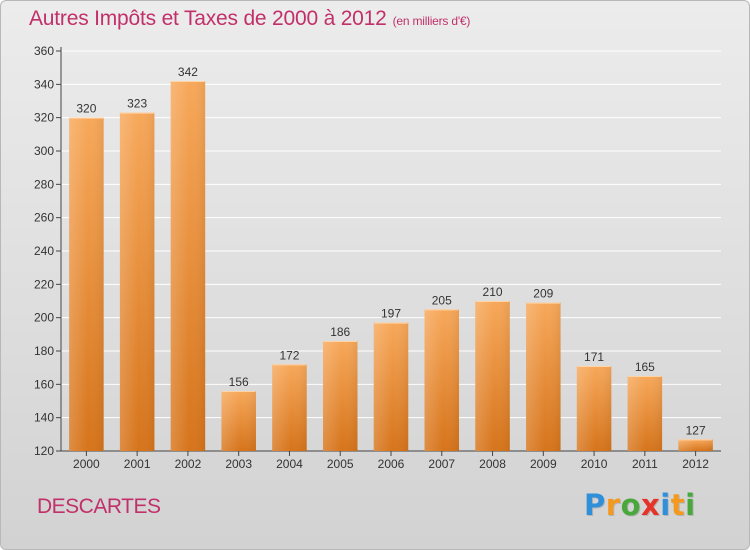 The width and height of the screenshot is (750, 550). Describe the element at coordinates (44, 418) in the screenshot. I see `y-tick-label: 140` at that location.